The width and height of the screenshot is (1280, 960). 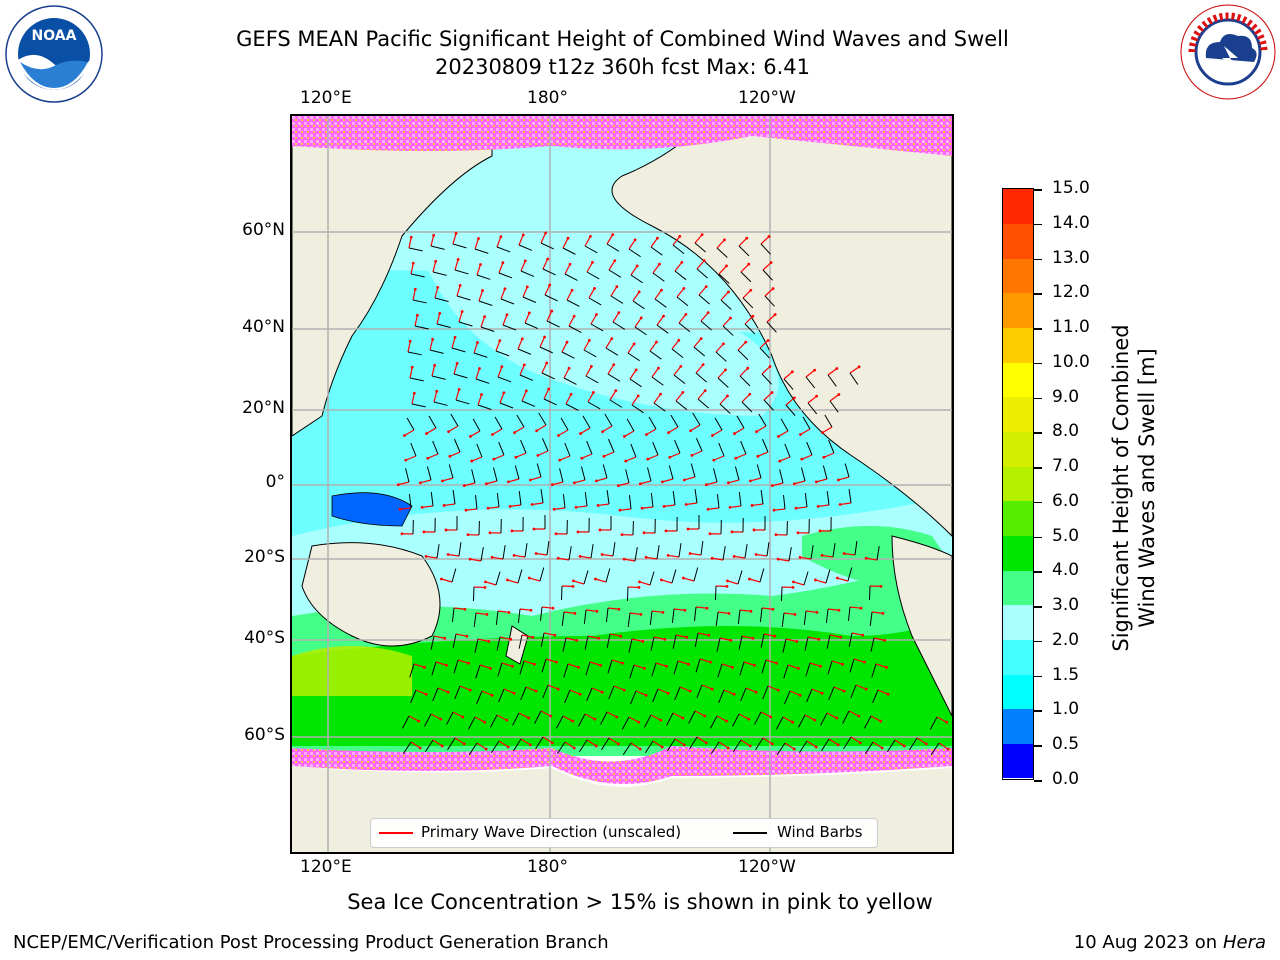 What do you see at coordinates (371, 594) in the screenshot?
I see `australia` at bounding box center [371, 594].